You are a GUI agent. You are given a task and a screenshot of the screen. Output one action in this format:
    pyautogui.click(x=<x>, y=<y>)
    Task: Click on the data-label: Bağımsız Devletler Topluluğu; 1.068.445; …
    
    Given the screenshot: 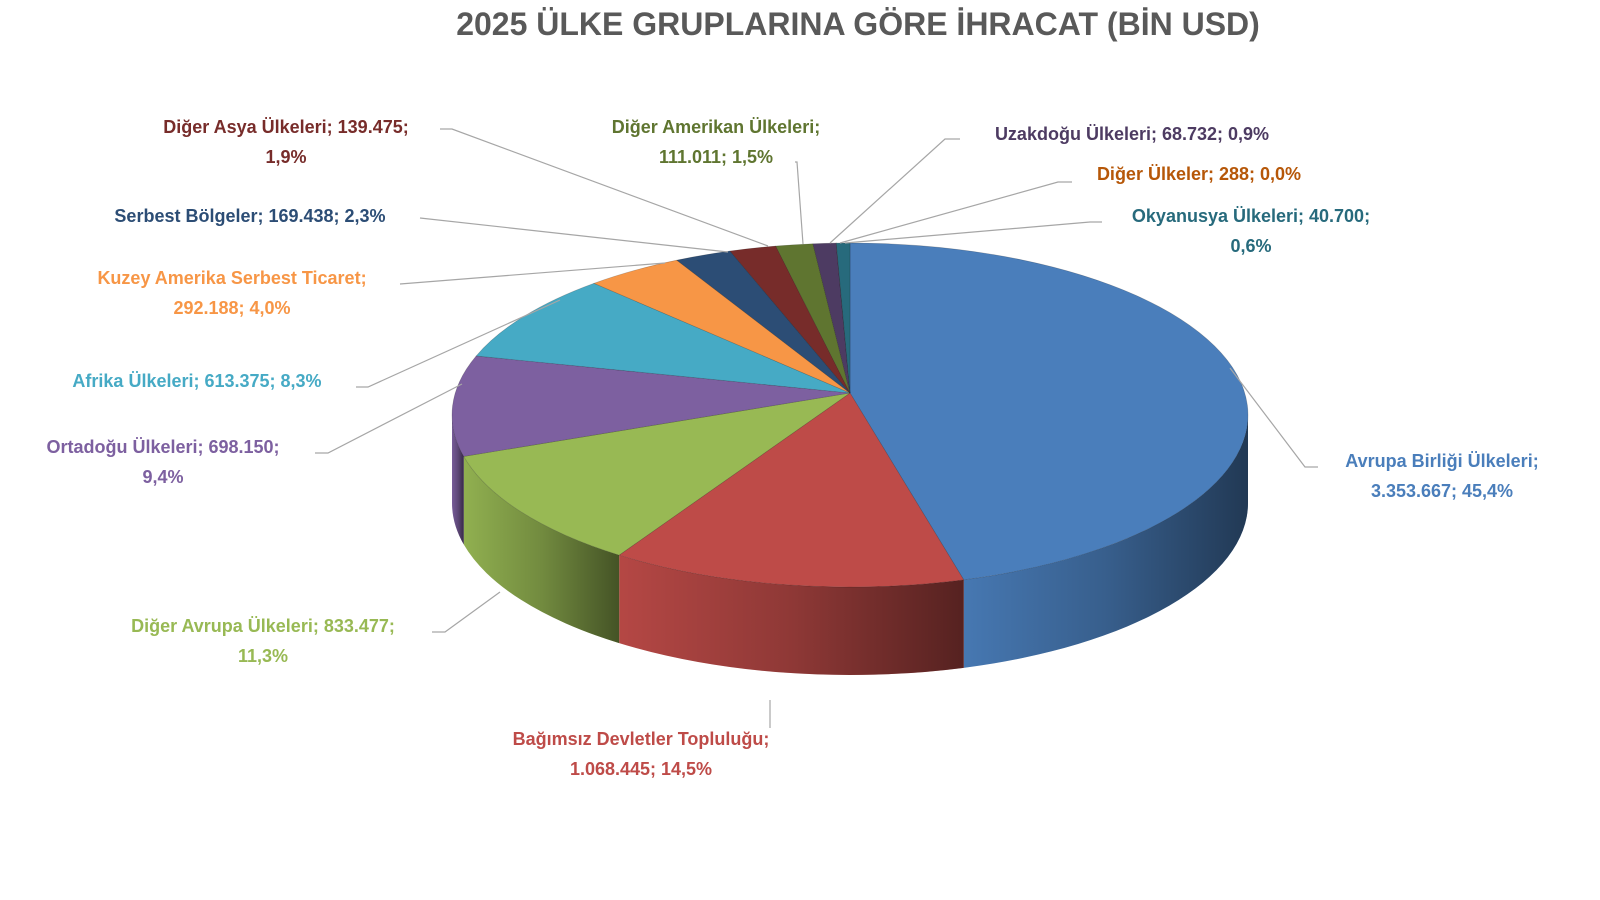 What is the action you would take?
    pyautogui.click(x=641, y=754)
    